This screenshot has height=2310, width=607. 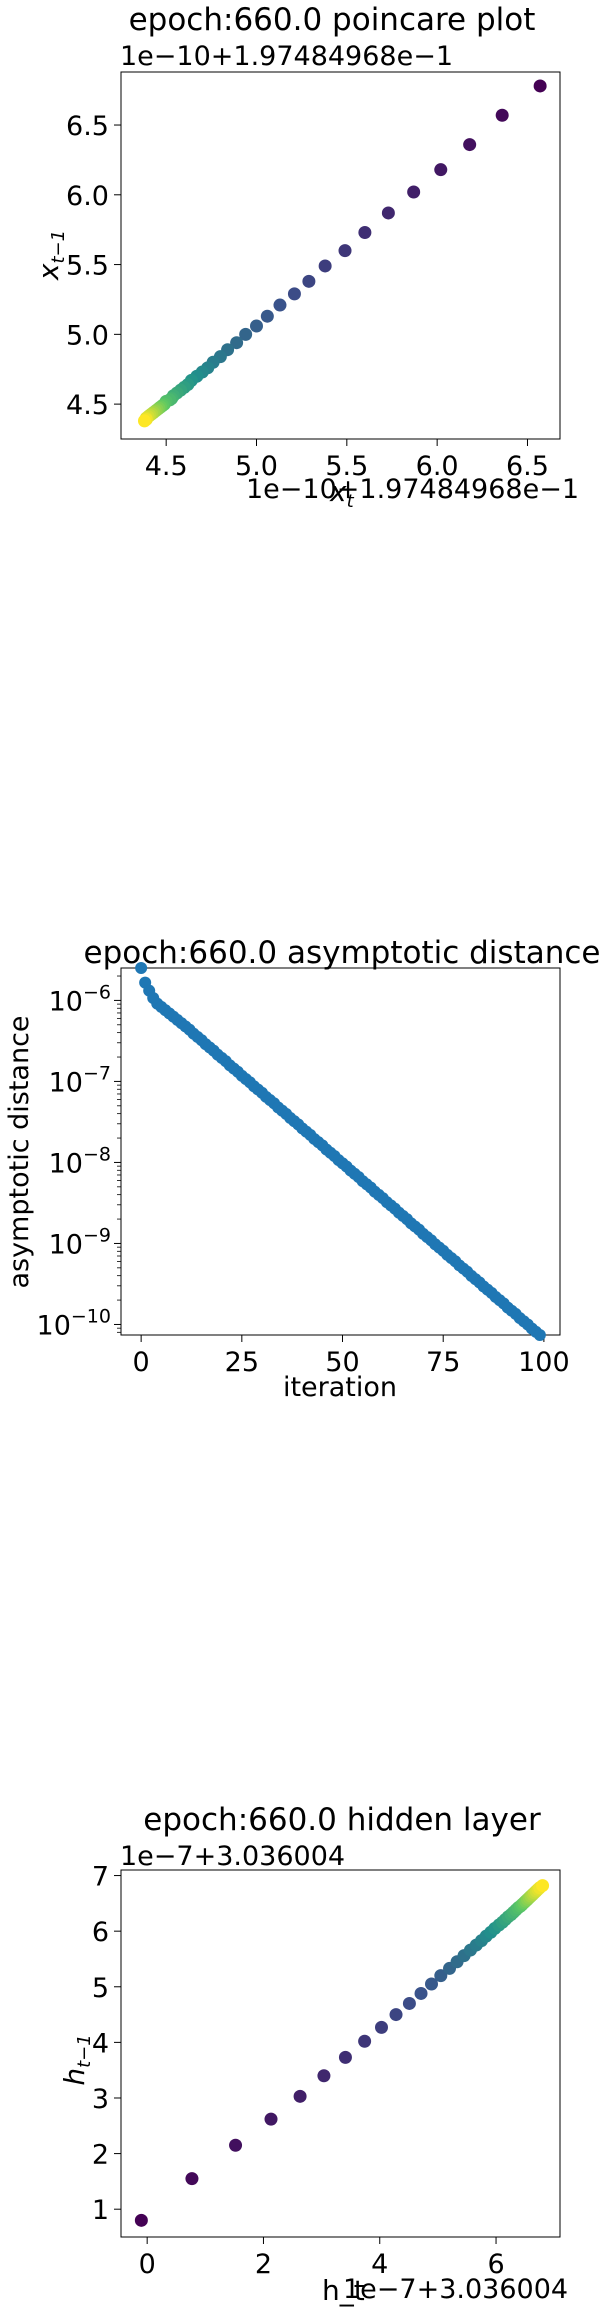 I want to click on hidden-layer-y-axis-label: ht−1, so click(x=76, y=2059).